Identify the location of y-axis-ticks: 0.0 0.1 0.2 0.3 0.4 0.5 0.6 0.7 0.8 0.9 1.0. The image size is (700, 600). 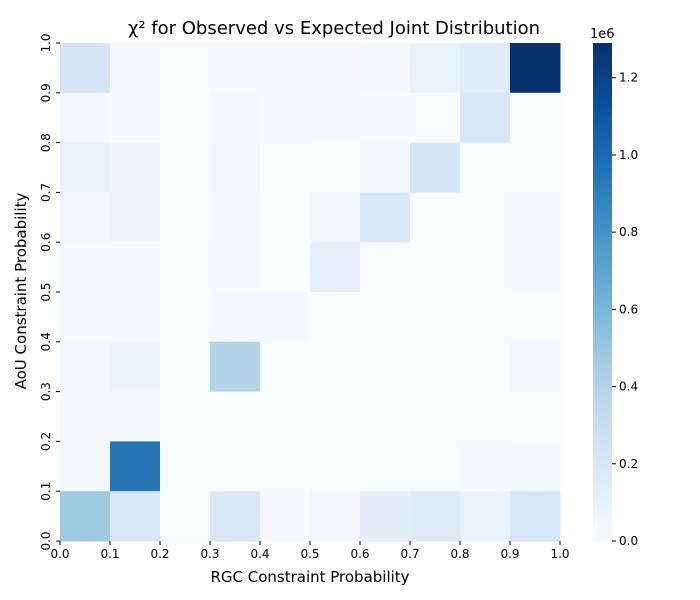
(49, 292).